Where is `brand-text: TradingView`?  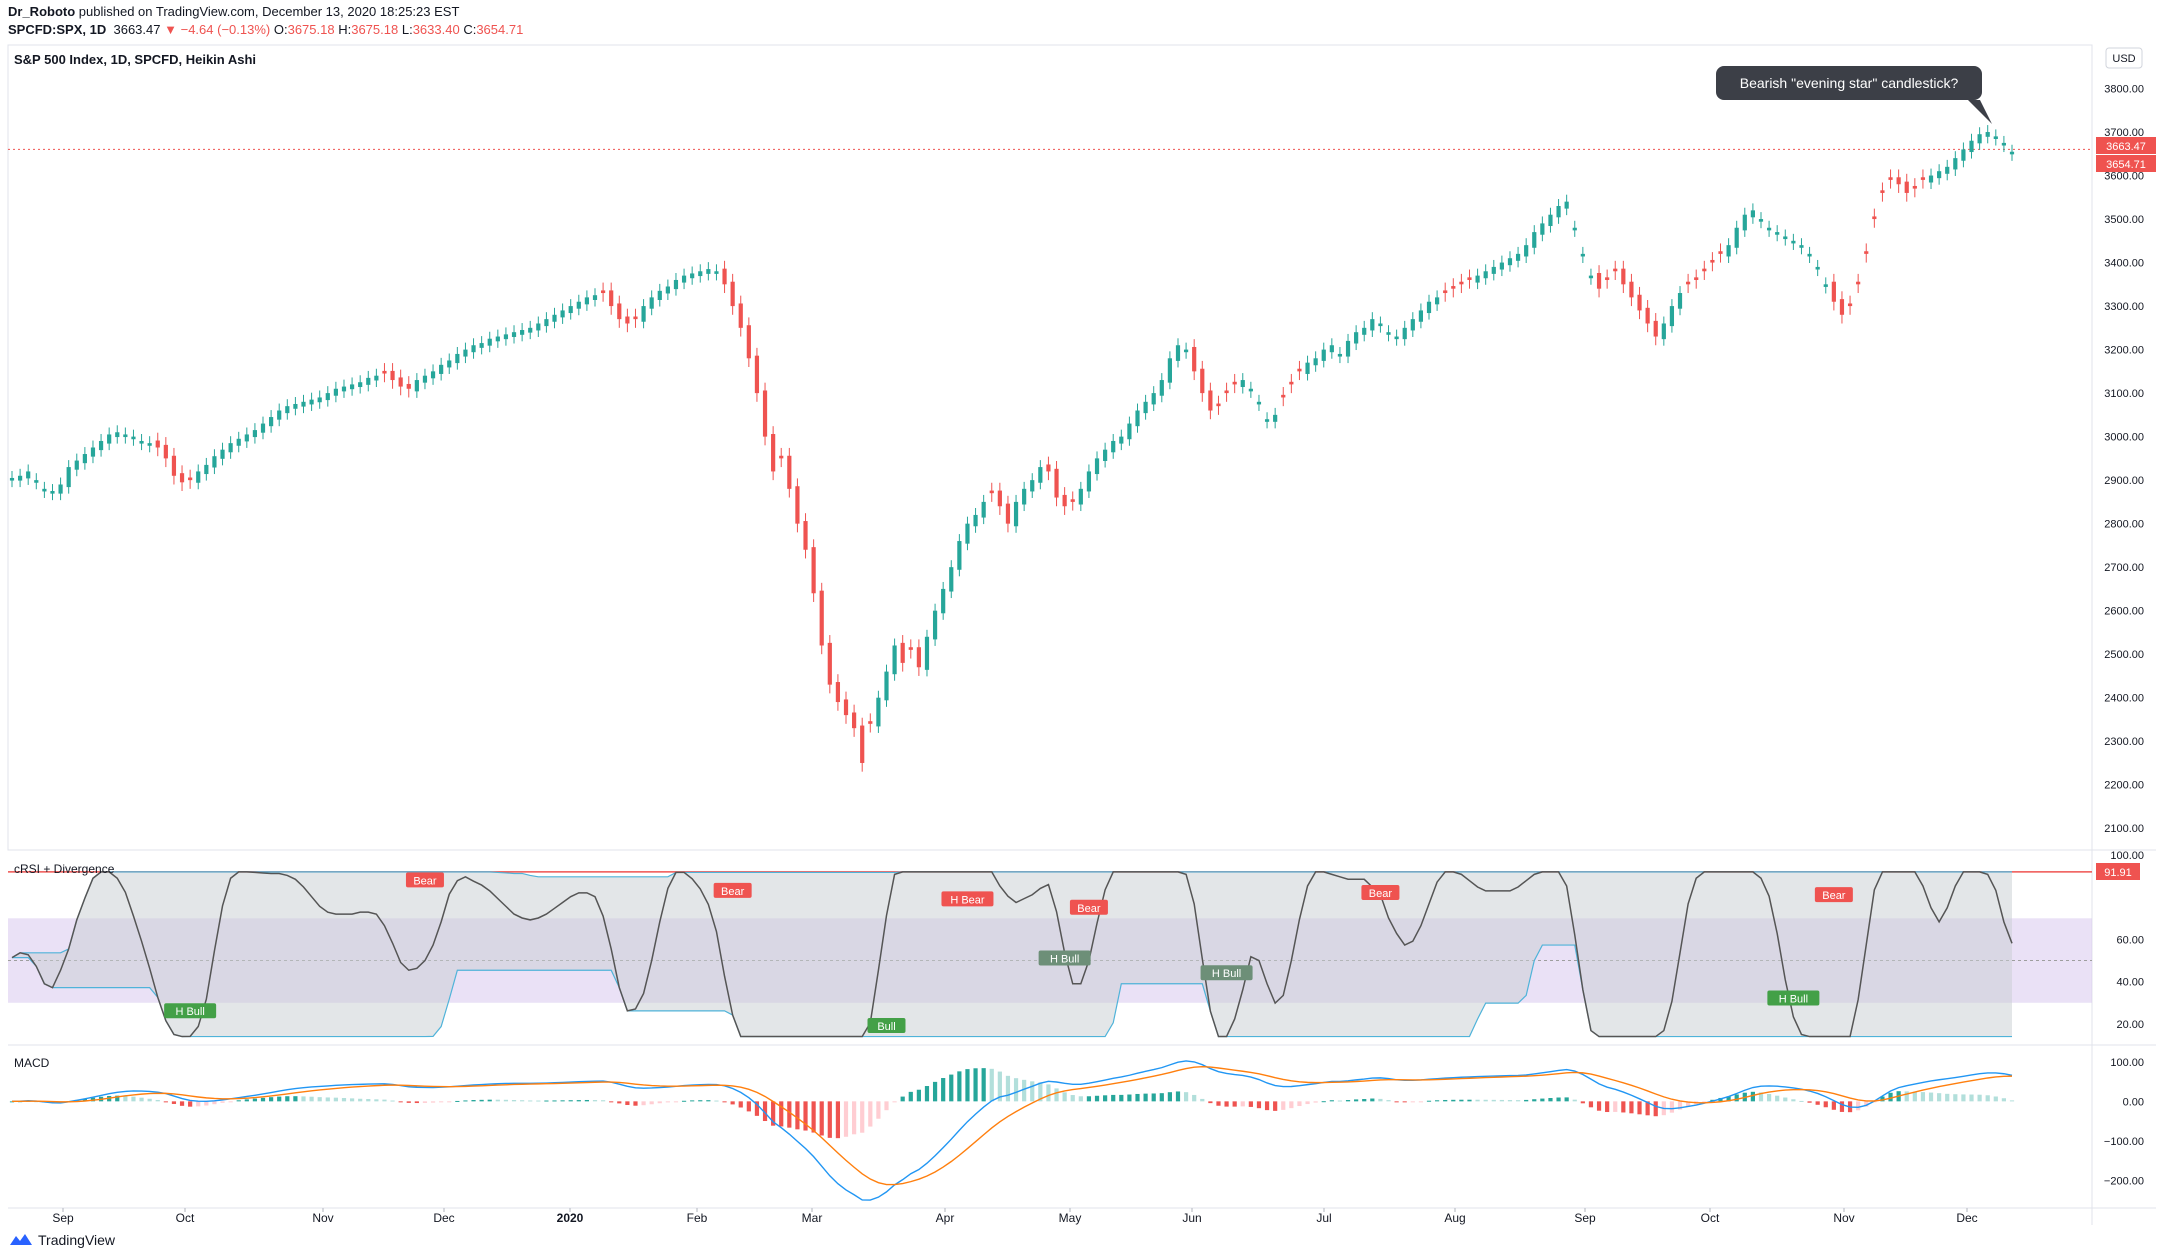 brand-text: TradingView is located at coordinates (77, 1240).